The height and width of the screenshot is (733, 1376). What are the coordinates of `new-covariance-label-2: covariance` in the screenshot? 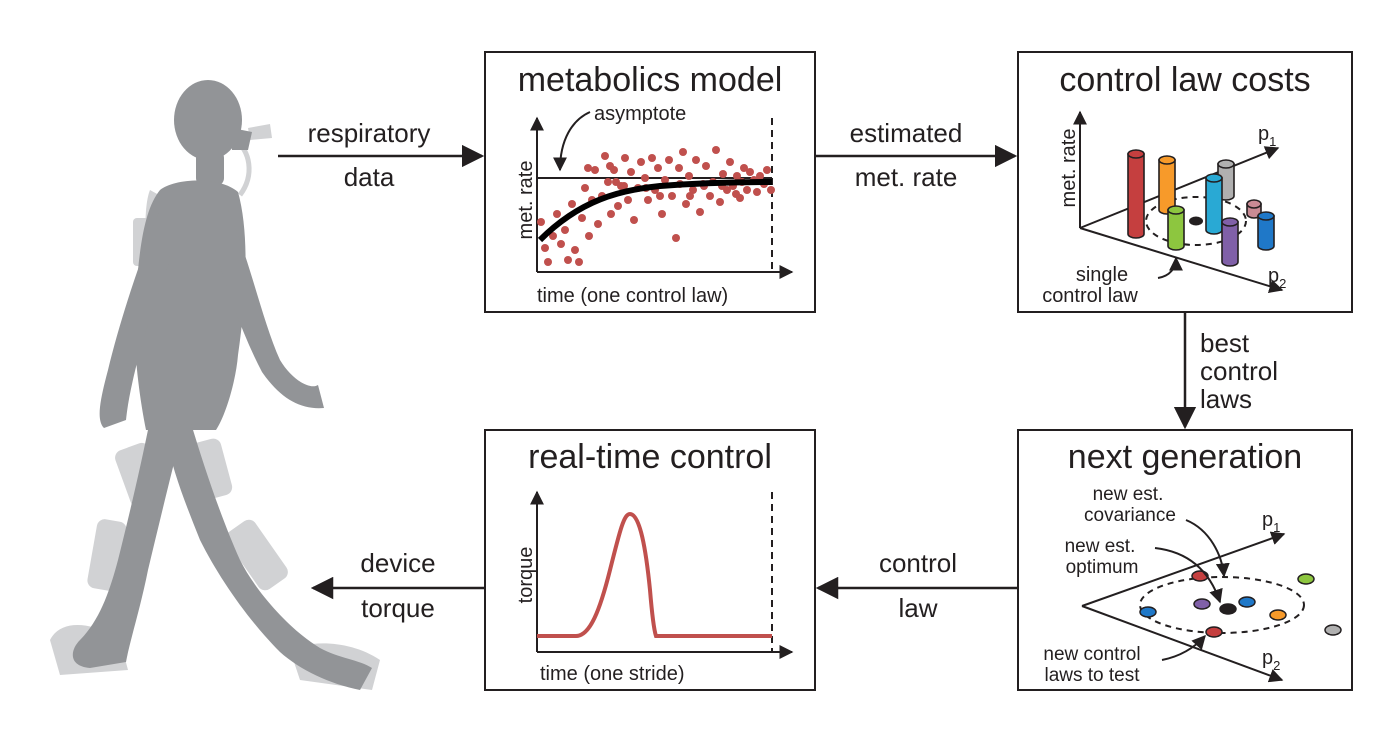 It's located at (1130, 515).